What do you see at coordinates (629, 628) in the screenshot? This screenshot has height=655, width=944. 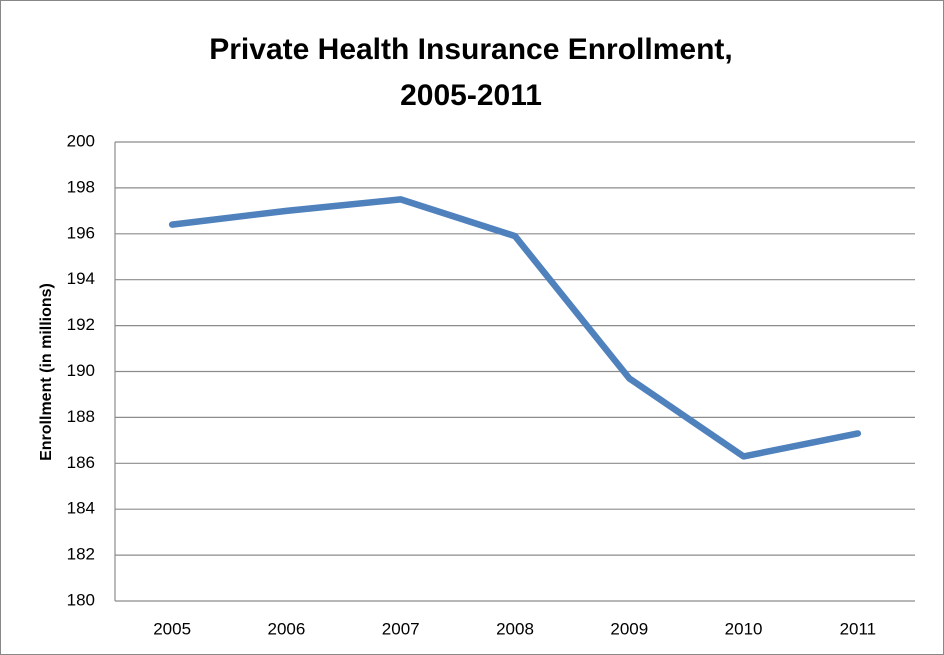 I see `x-tick-label: 2009` at bounding box center [629, 628].